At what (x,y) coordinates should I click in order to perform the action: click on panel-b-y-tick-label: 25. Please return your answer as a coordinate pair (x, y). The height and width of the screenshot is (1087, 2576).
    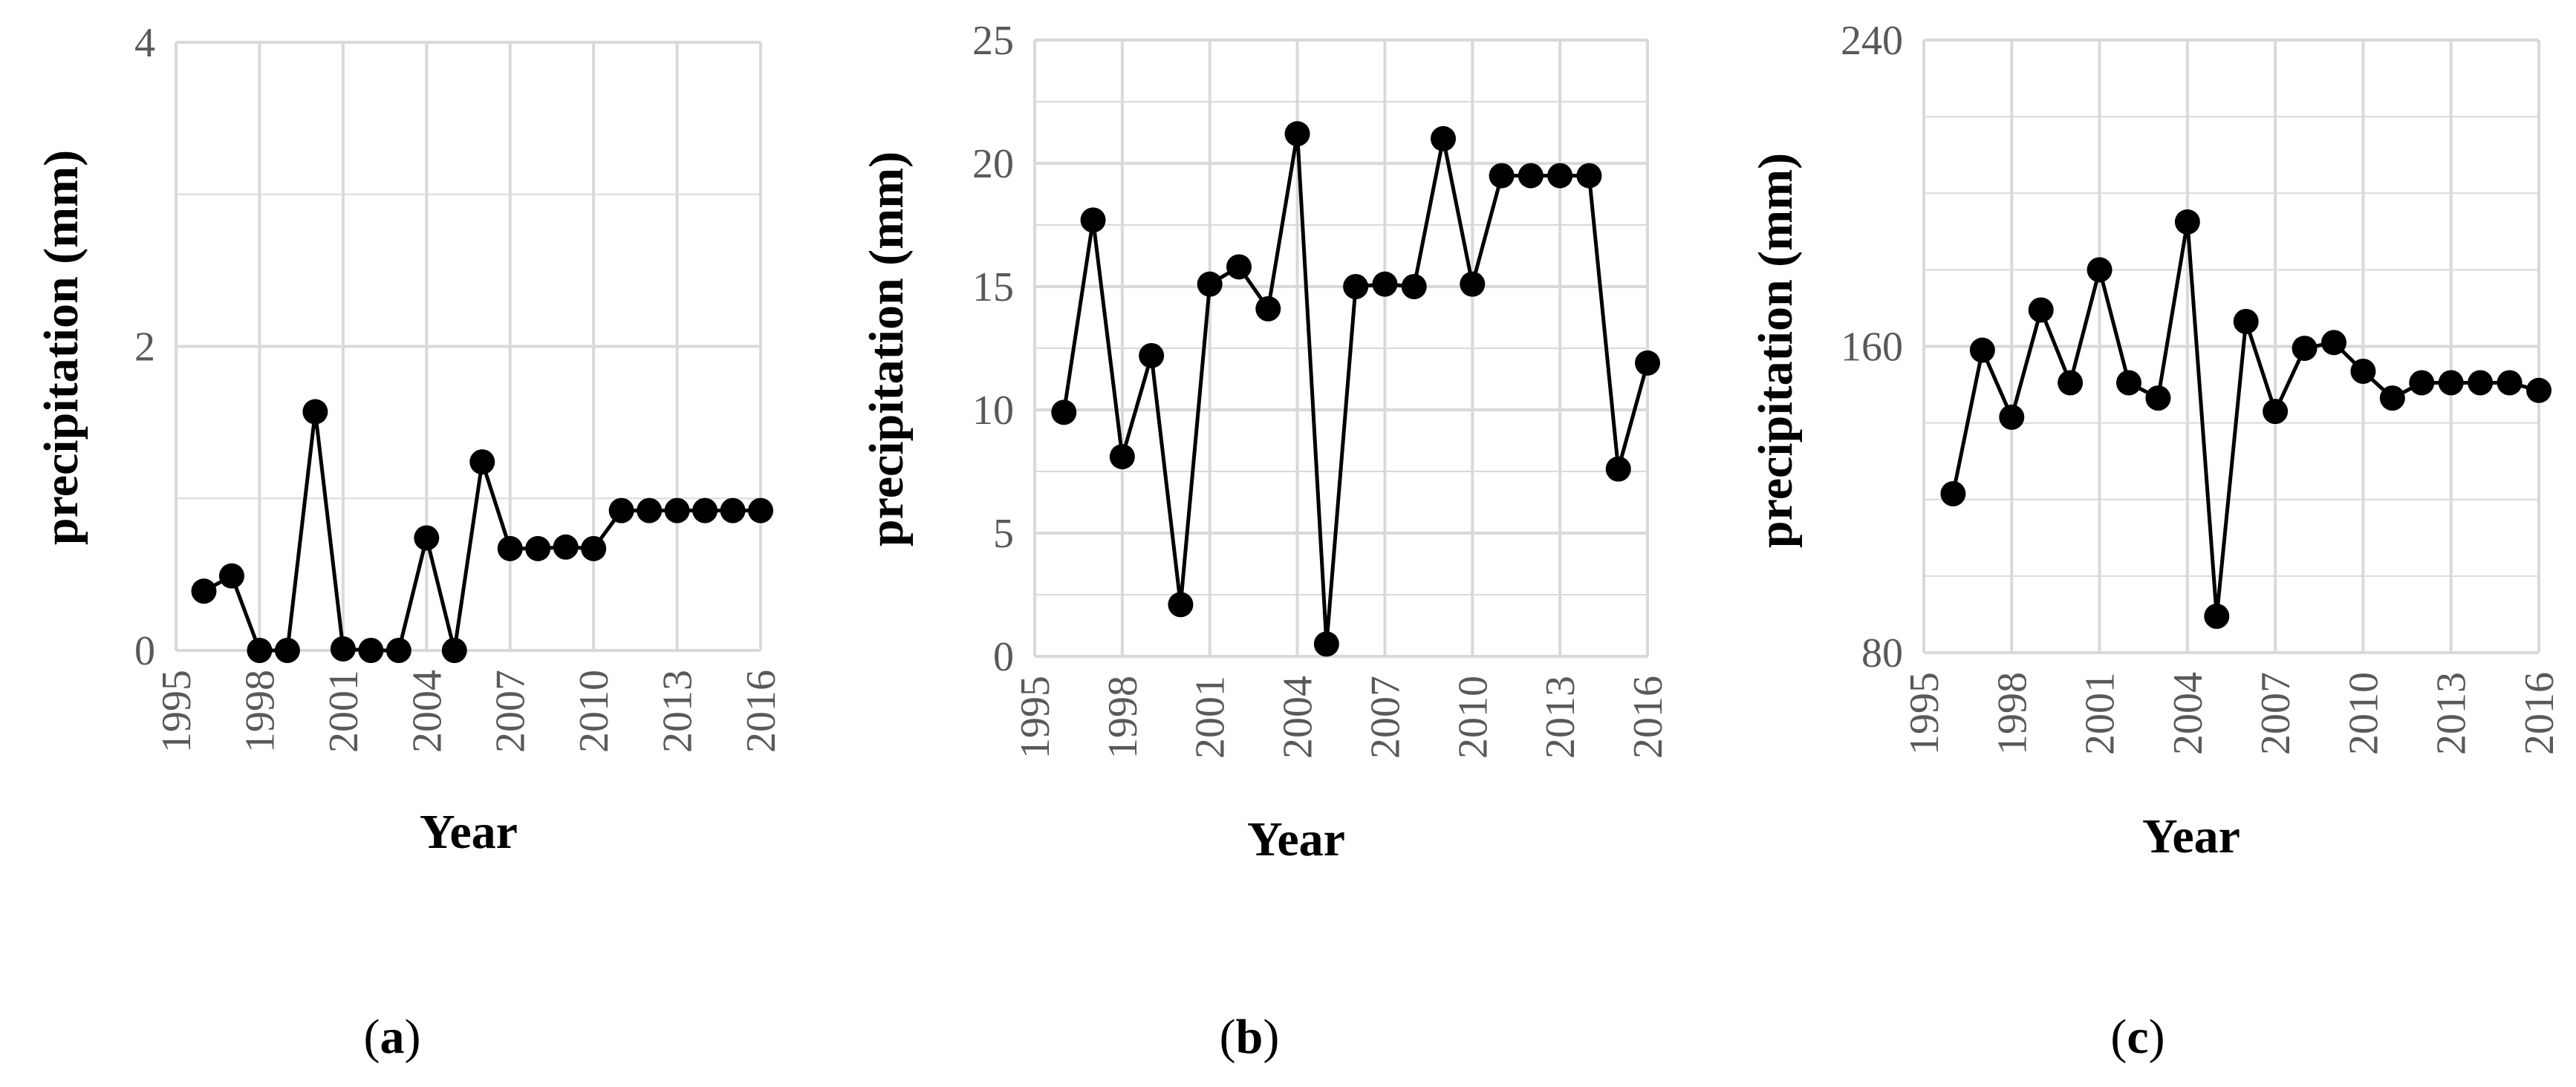
    Looking at the image, I should click on (993, 41).